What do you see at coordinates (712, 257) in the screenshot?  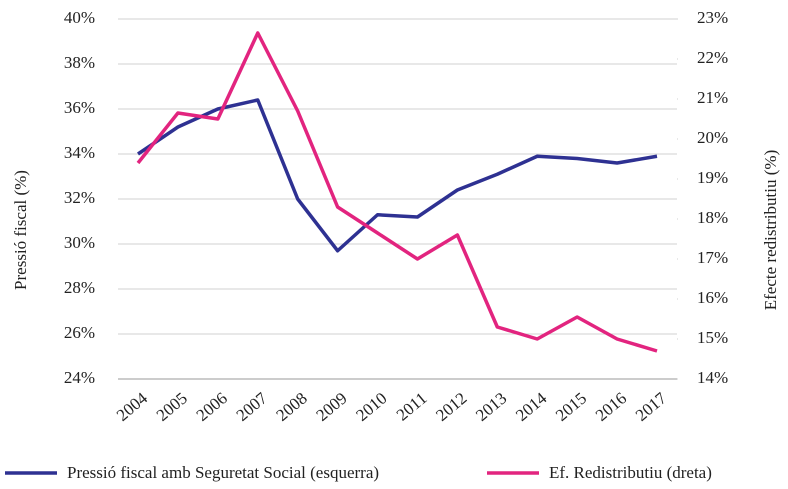 I see `y2-tick-label: 17%` at bounding box center [712, 257].